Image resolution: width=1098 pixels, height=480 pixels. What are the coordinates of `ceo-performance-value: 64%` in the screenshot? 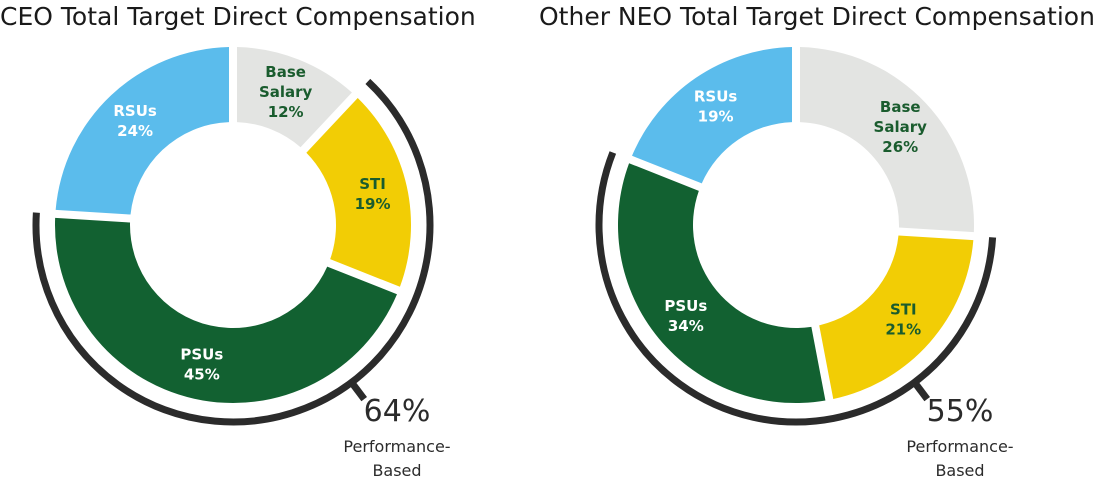 It's located at (397, 411).